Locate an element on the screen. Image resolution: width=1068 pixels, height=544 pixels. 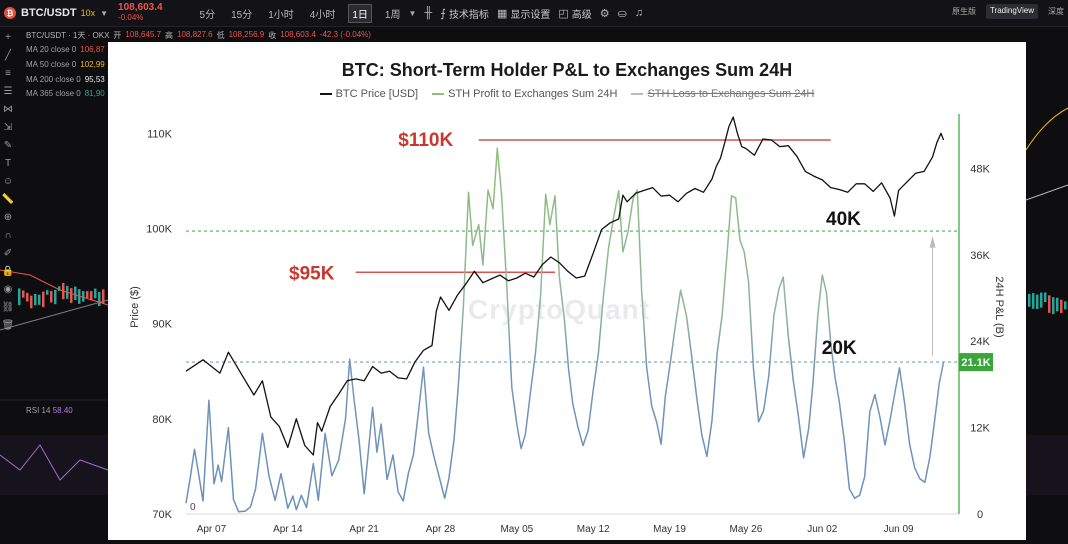
legend-item-price: BTC Price [USD] is located at coordinates (368, 94).